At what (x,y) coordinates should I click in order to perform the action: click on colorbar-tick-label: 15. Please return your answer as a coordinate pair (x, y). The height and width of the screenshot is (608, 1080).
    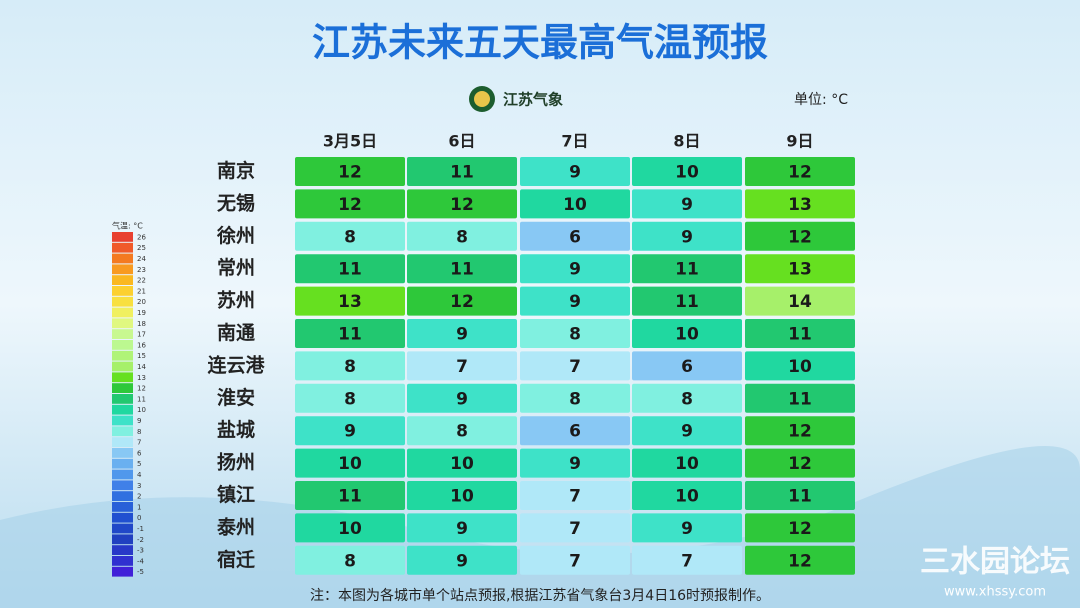
    Looking at the image, I should click on (141, 356).